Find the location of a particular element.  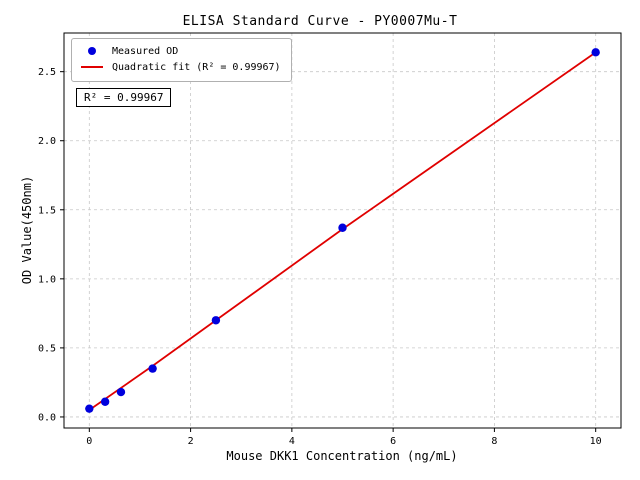

y-axis-label: OD Value(450nm) is located at coordinates (27, 230).